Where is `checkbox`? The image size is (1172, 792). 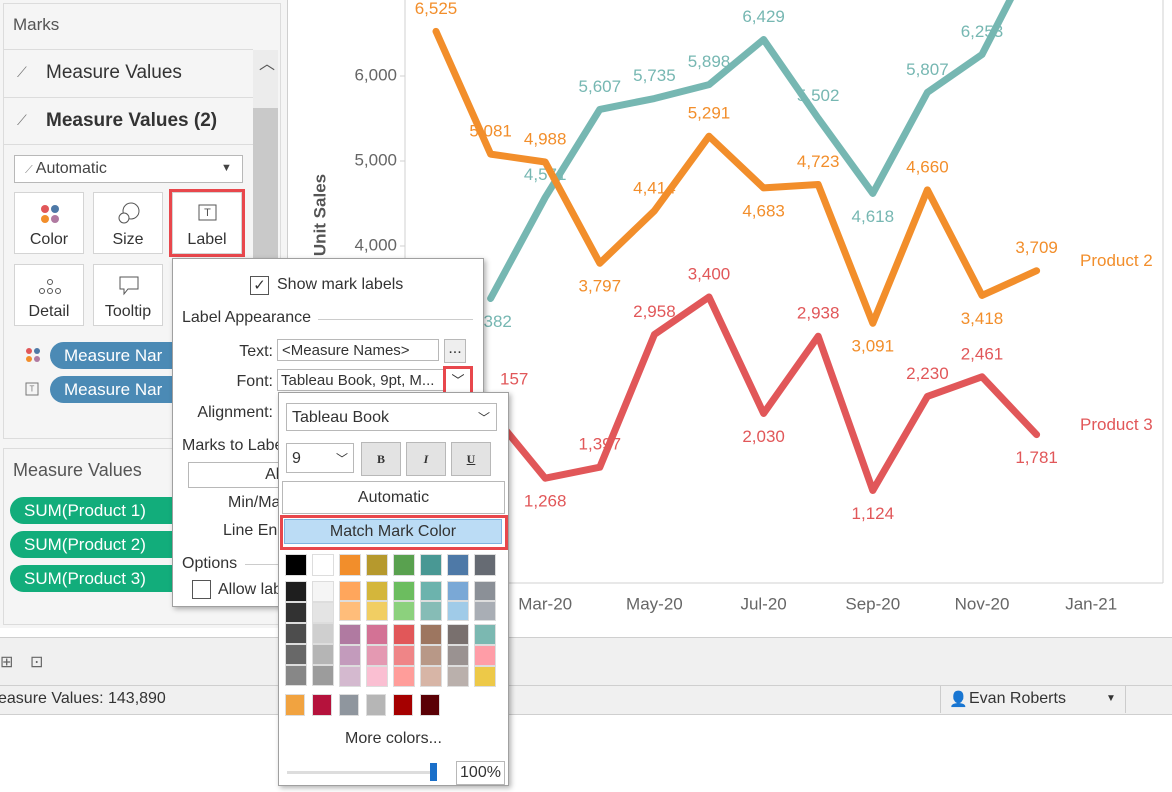
checkbox is located at coordinates (201, 589).